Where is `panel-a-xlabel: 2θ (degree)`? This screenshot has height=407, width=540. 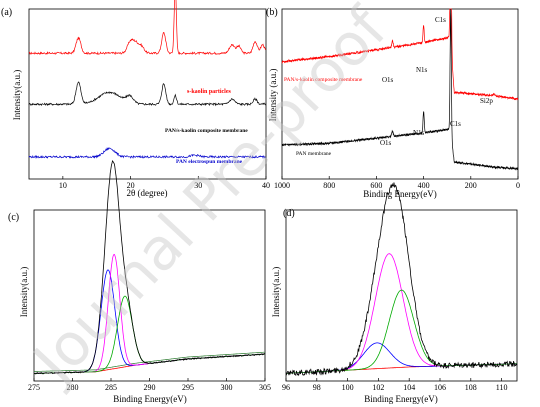 panel-a-xlabel: 2θ (degree) is located at coordinates (146, 193).